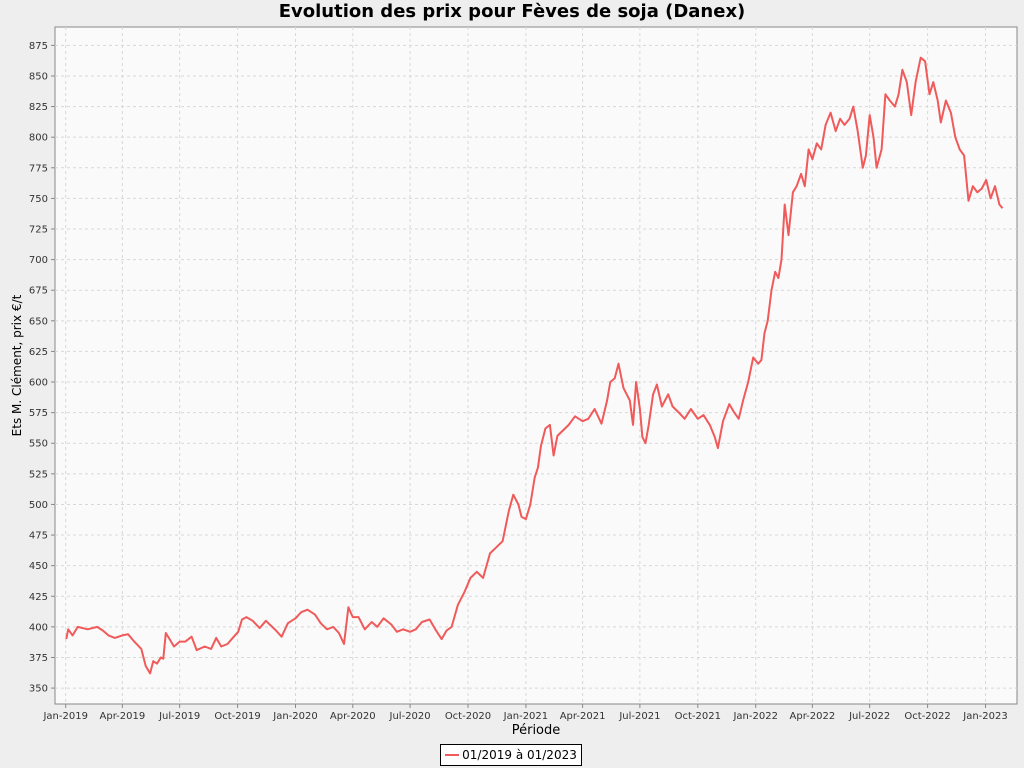 The width and height of the screenshot is (1024, 768). Describe the element at coordinates (519, 755) in the screenshot. I see `legend-label: 01/2019 à 01/2023` at that location.